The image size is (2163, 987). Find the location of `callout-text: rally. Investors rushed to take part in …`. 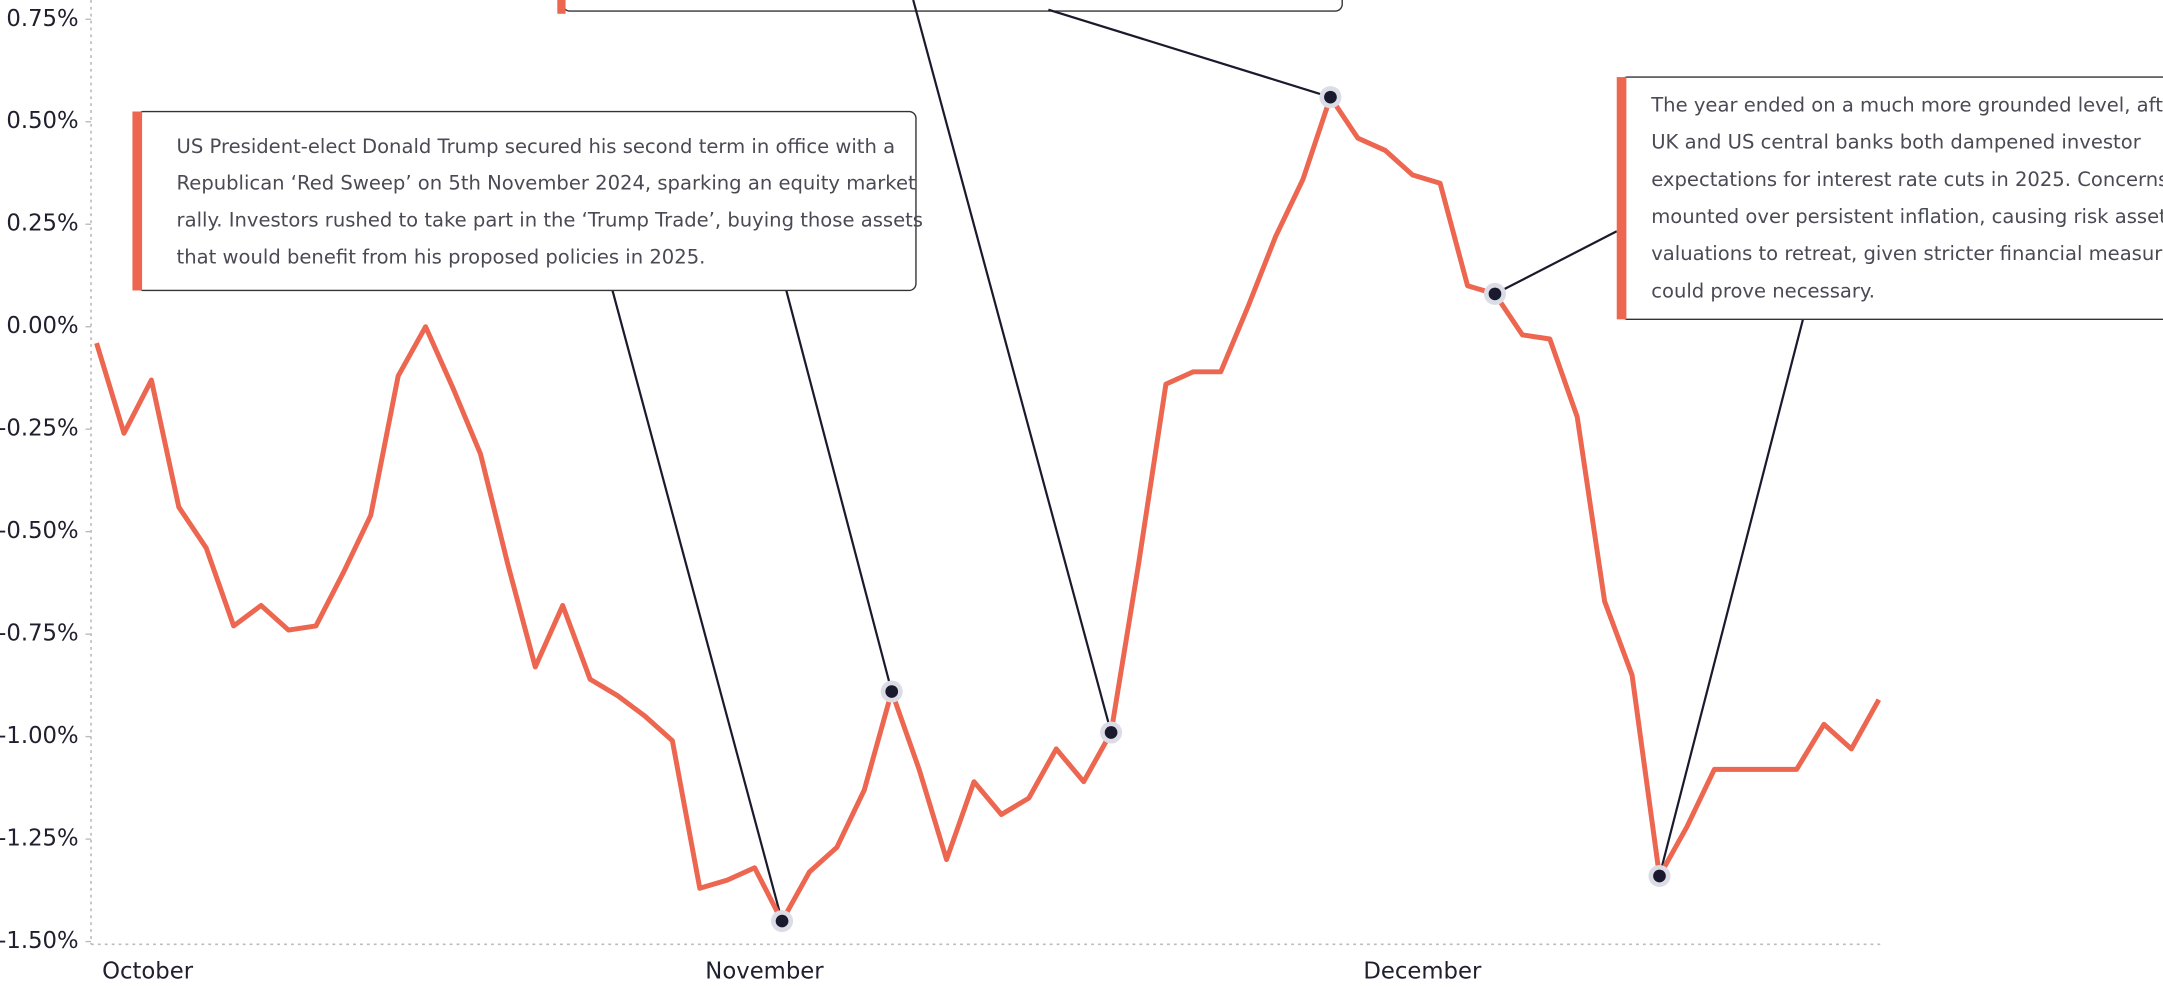

callout-text: rally. Investors rushed to take part in … is located at coordinates (550, 220).